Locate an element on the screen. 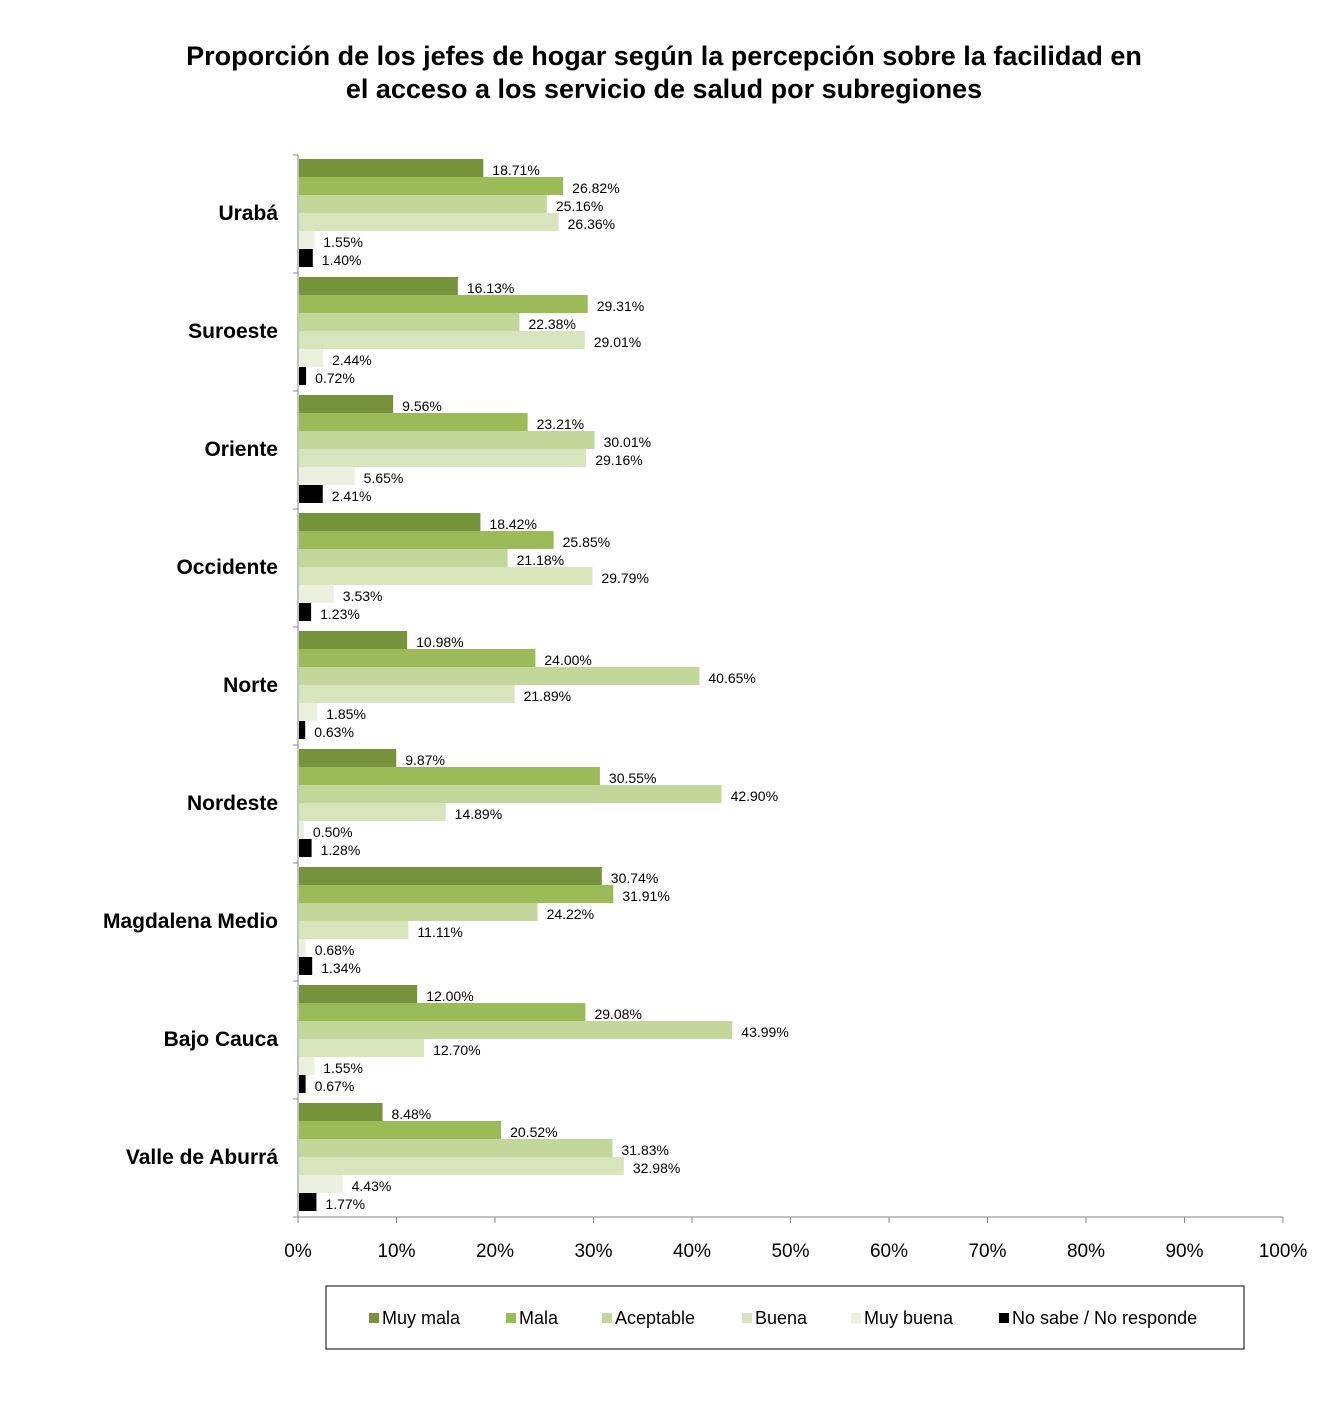  data-label-uraba-muy-buena: 1.55% is located at coordinates (343, 242).